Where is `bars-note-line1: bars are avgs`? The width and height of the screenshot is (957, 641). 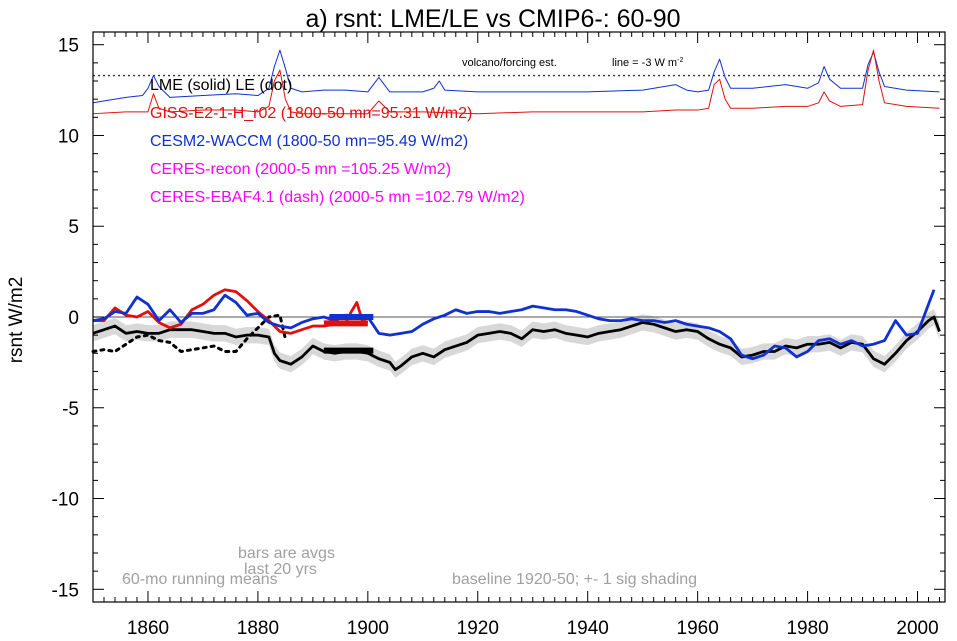 bars-note-line1: bars are avgs is located at coordinates (286, 553).